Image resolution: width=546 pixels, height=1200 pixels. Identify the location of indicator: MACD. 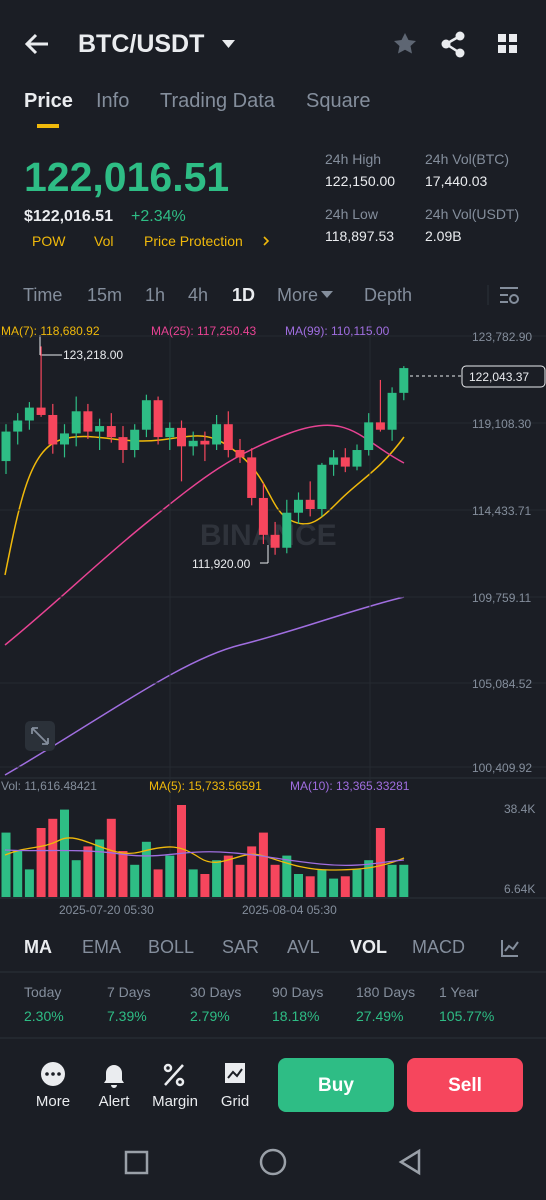
(438, 947).